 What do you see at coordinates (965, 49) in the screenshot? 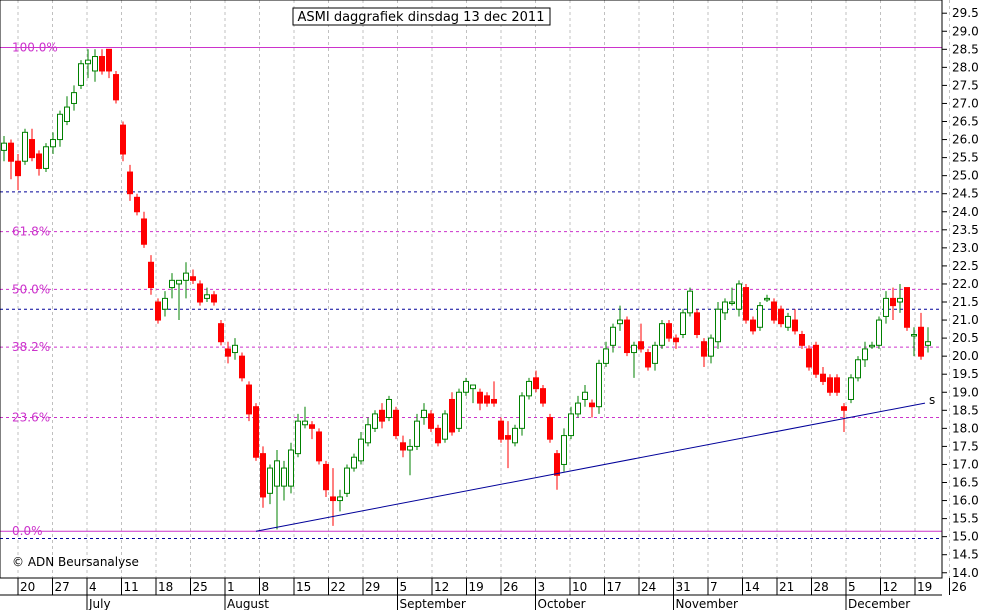
I see `y-tick-label: 28.5` at bounding box center [965, 49].